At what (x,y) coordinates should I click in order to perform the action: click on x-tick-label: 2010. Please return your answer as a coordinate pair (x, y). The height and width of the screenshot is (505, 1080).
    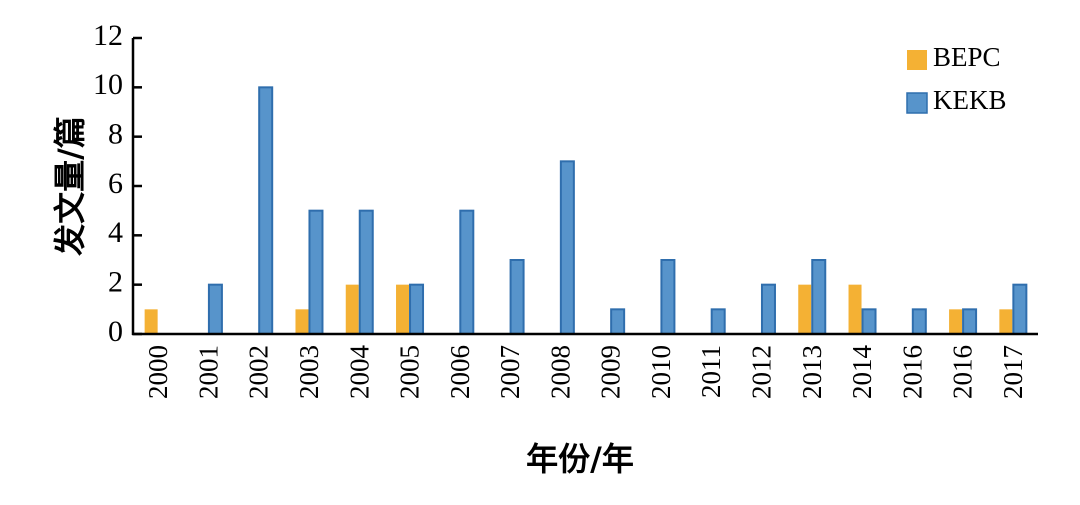
    Looking at the image, I should click on (661, 372).